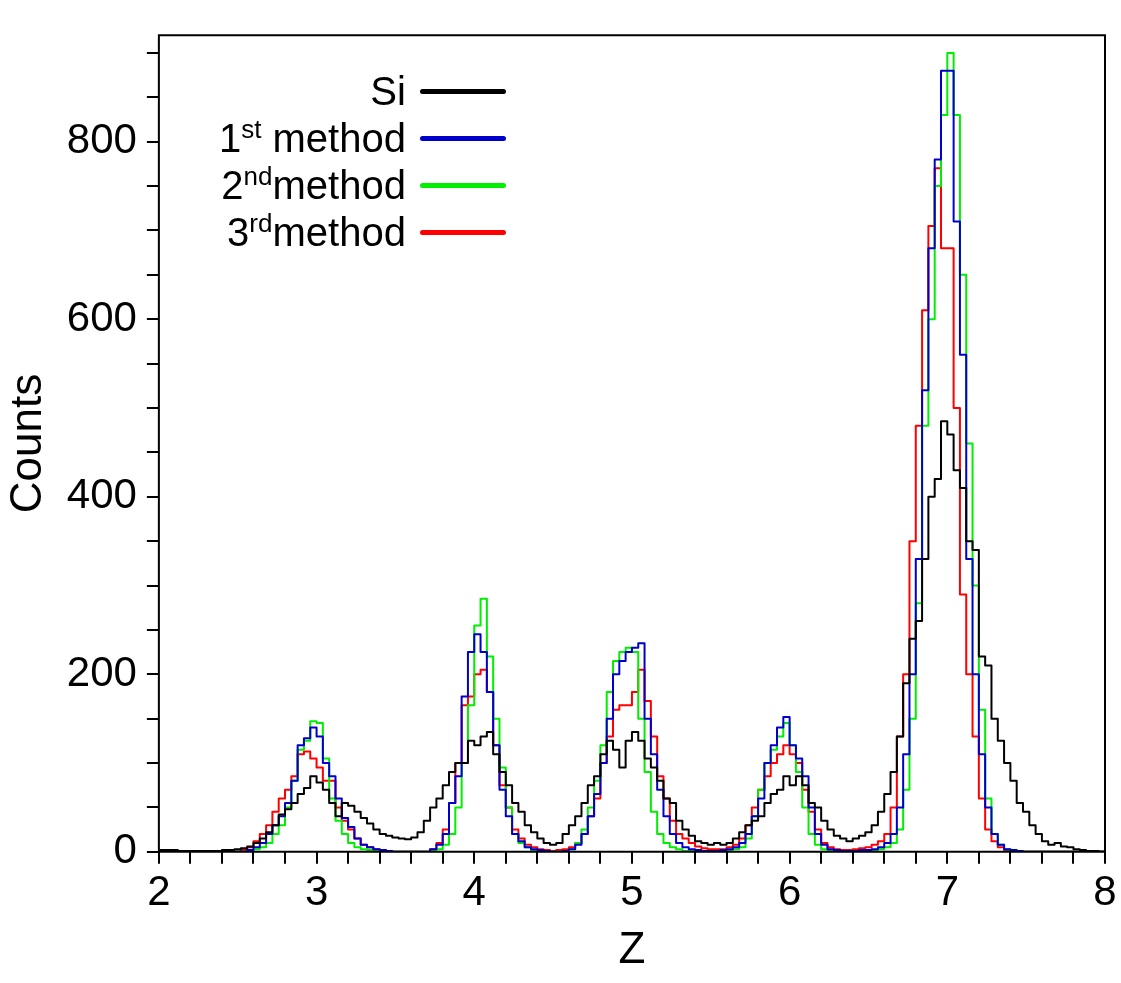  I want to click on x-tick-label: 5, so click(632, 890).